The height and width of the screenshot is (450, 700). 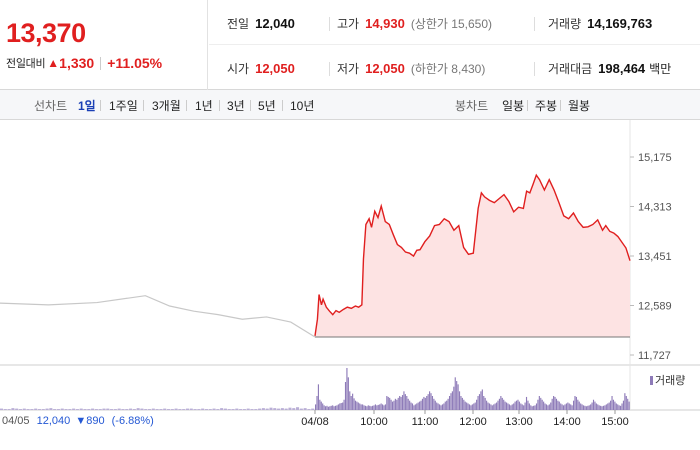 I want to click on tab-period-1d: 1일, so click(x=87, y=106).